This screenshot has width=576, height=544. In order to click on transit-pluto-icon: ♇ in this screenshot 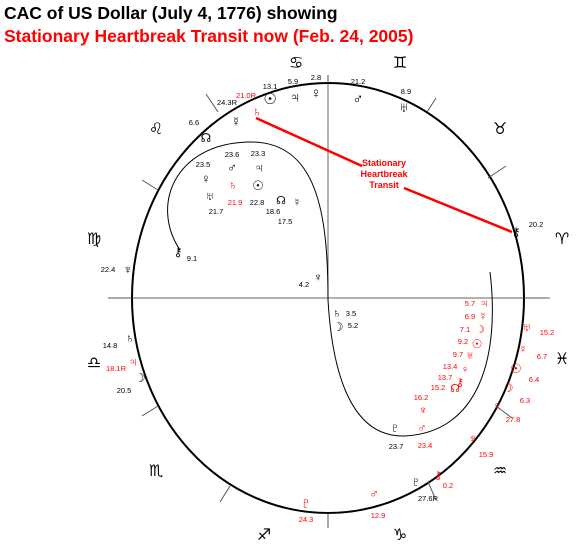, I will do `click(305, 503)`.